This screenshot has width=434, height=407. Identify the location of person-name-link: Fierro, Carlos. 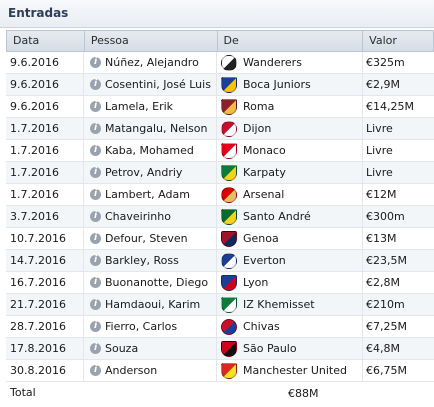
(141, 326).